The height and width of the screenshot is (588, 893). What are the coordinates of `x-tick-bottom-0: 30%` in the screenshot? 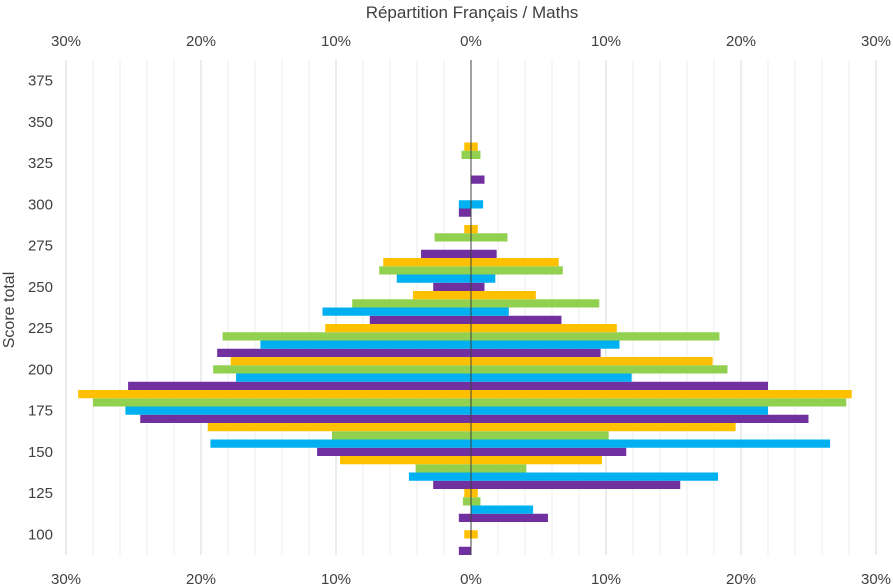 It's located at (66, 579).